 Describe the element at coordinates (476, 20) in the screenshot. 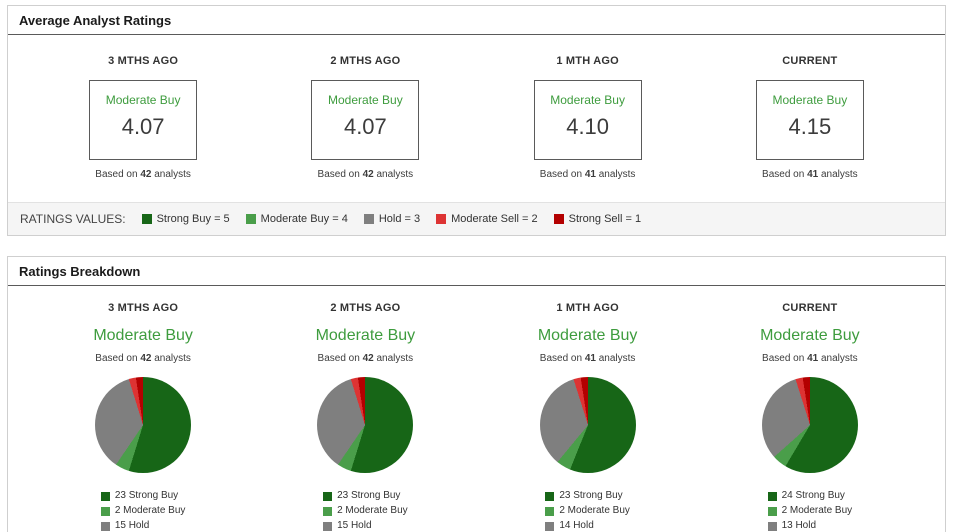

I see `panel-title: Average Analyst Ratings` at that location.